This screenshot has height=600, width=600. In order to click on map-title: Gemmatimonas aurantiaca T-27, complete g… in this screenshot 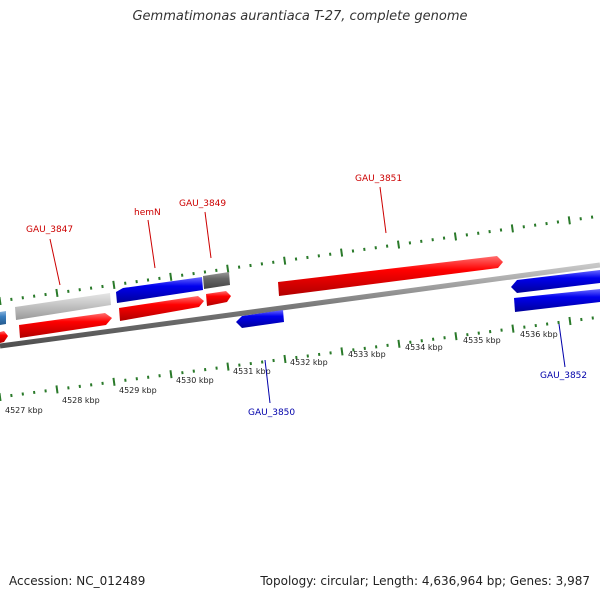, I will do `click(300, 16)`.